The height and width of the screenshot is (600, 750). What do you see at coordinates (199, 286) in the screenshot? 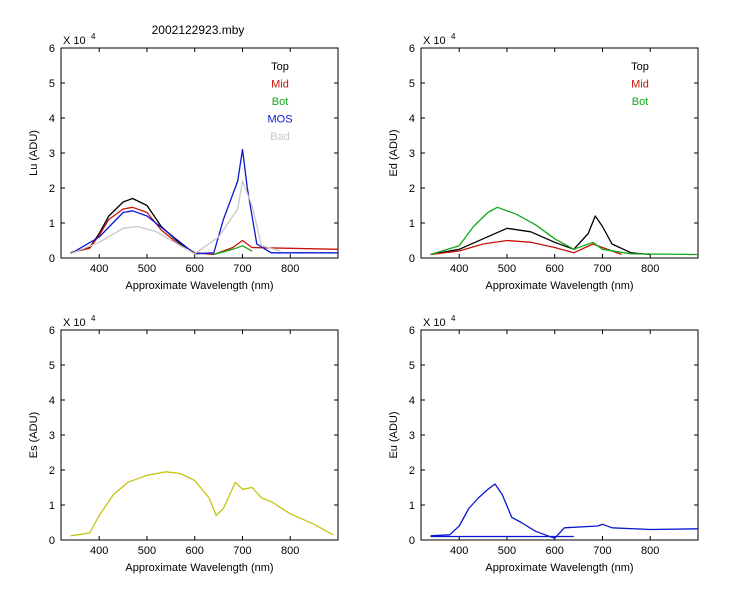
I see `lu-xlabel: Approximate Wavelength (nm)` at bounding box center [199, 286].